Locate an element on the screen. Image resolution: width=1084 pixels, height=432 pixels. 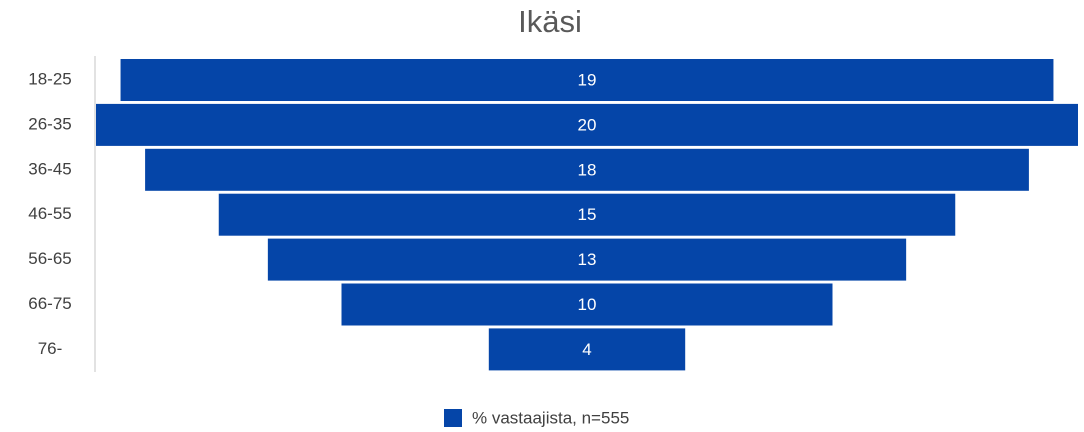
data-label: 18 is located at coordinates (587, 169).